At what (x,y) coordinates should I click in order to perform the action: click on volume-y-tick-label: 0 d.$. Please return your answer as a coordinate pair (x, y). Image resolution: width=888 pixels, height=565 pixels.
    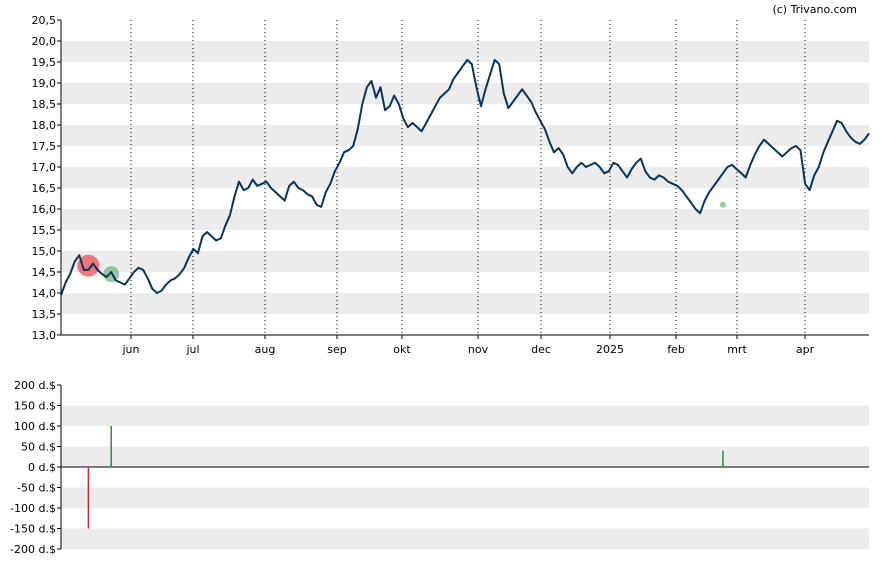
    Looking at the image, I should click on (42, 467).